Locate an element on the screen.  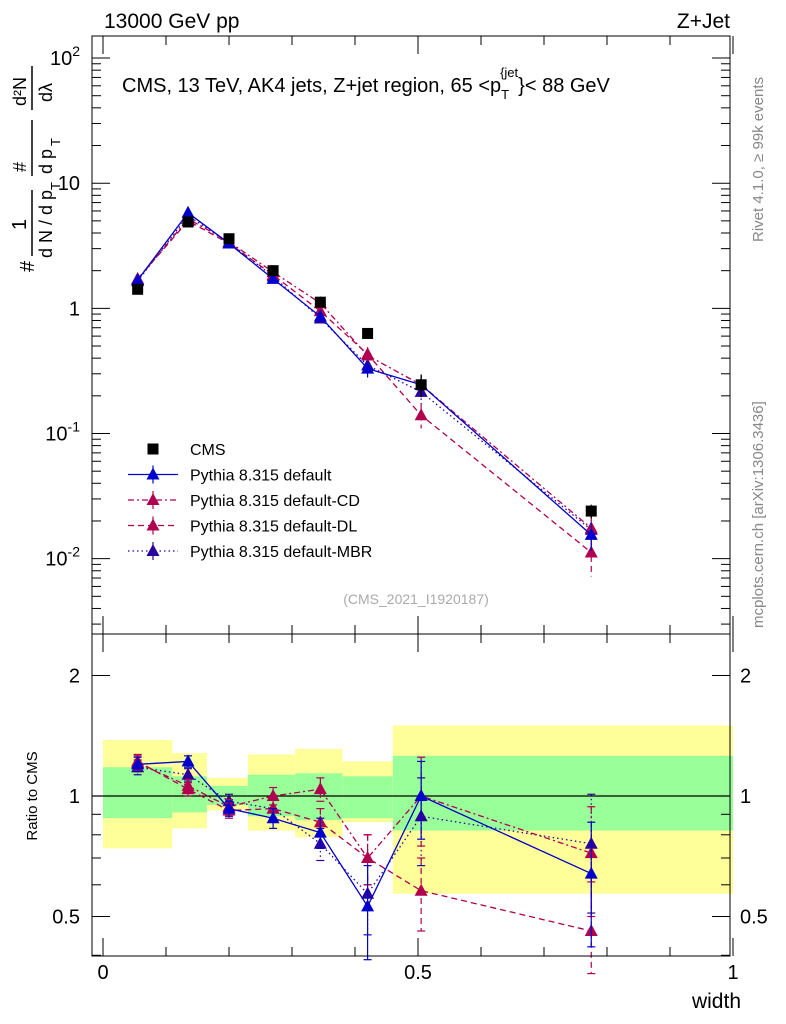
main-y-tick-label: 1 is located at coordinates (74, 309).